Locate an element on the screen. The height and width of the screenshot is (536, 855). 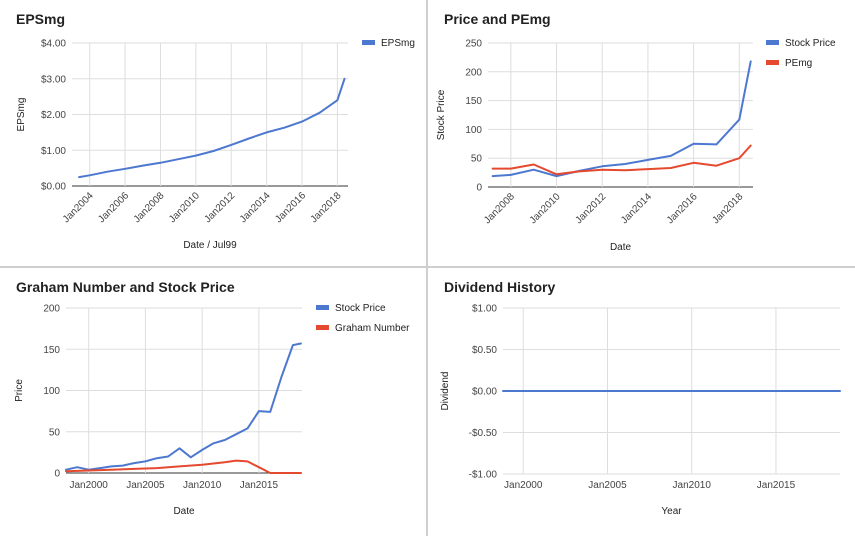
panel-divider-horizontal is located at coordinates (427, 267).